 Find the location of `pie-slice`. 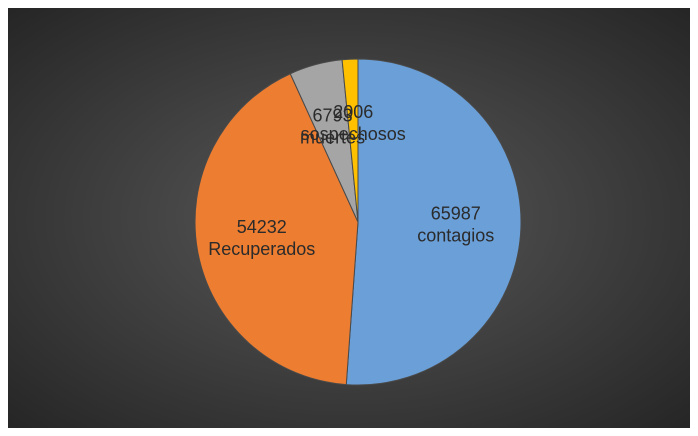

pie-slice is located at coordinates (350, 140).